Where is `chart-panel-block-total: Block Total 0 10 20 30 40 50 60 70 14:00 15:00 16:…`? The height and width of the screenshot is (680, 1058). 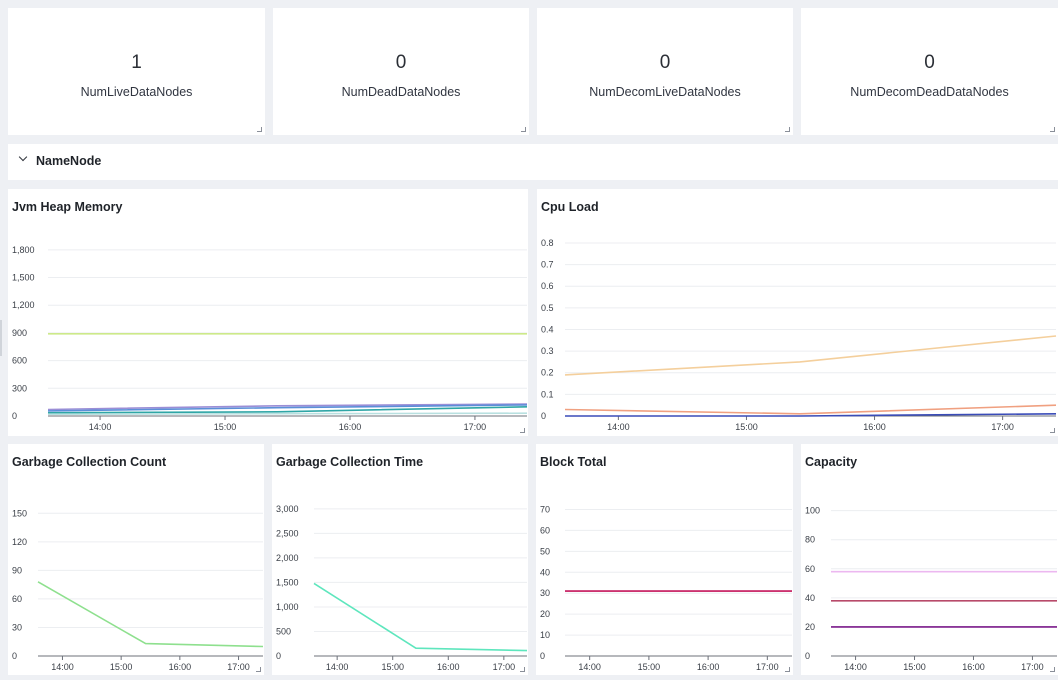 chart-panel-block-total: Block Total 0 10 20 30 40 50 60 70 14:00 15:00 16:… is located at coordinates (664, 559).